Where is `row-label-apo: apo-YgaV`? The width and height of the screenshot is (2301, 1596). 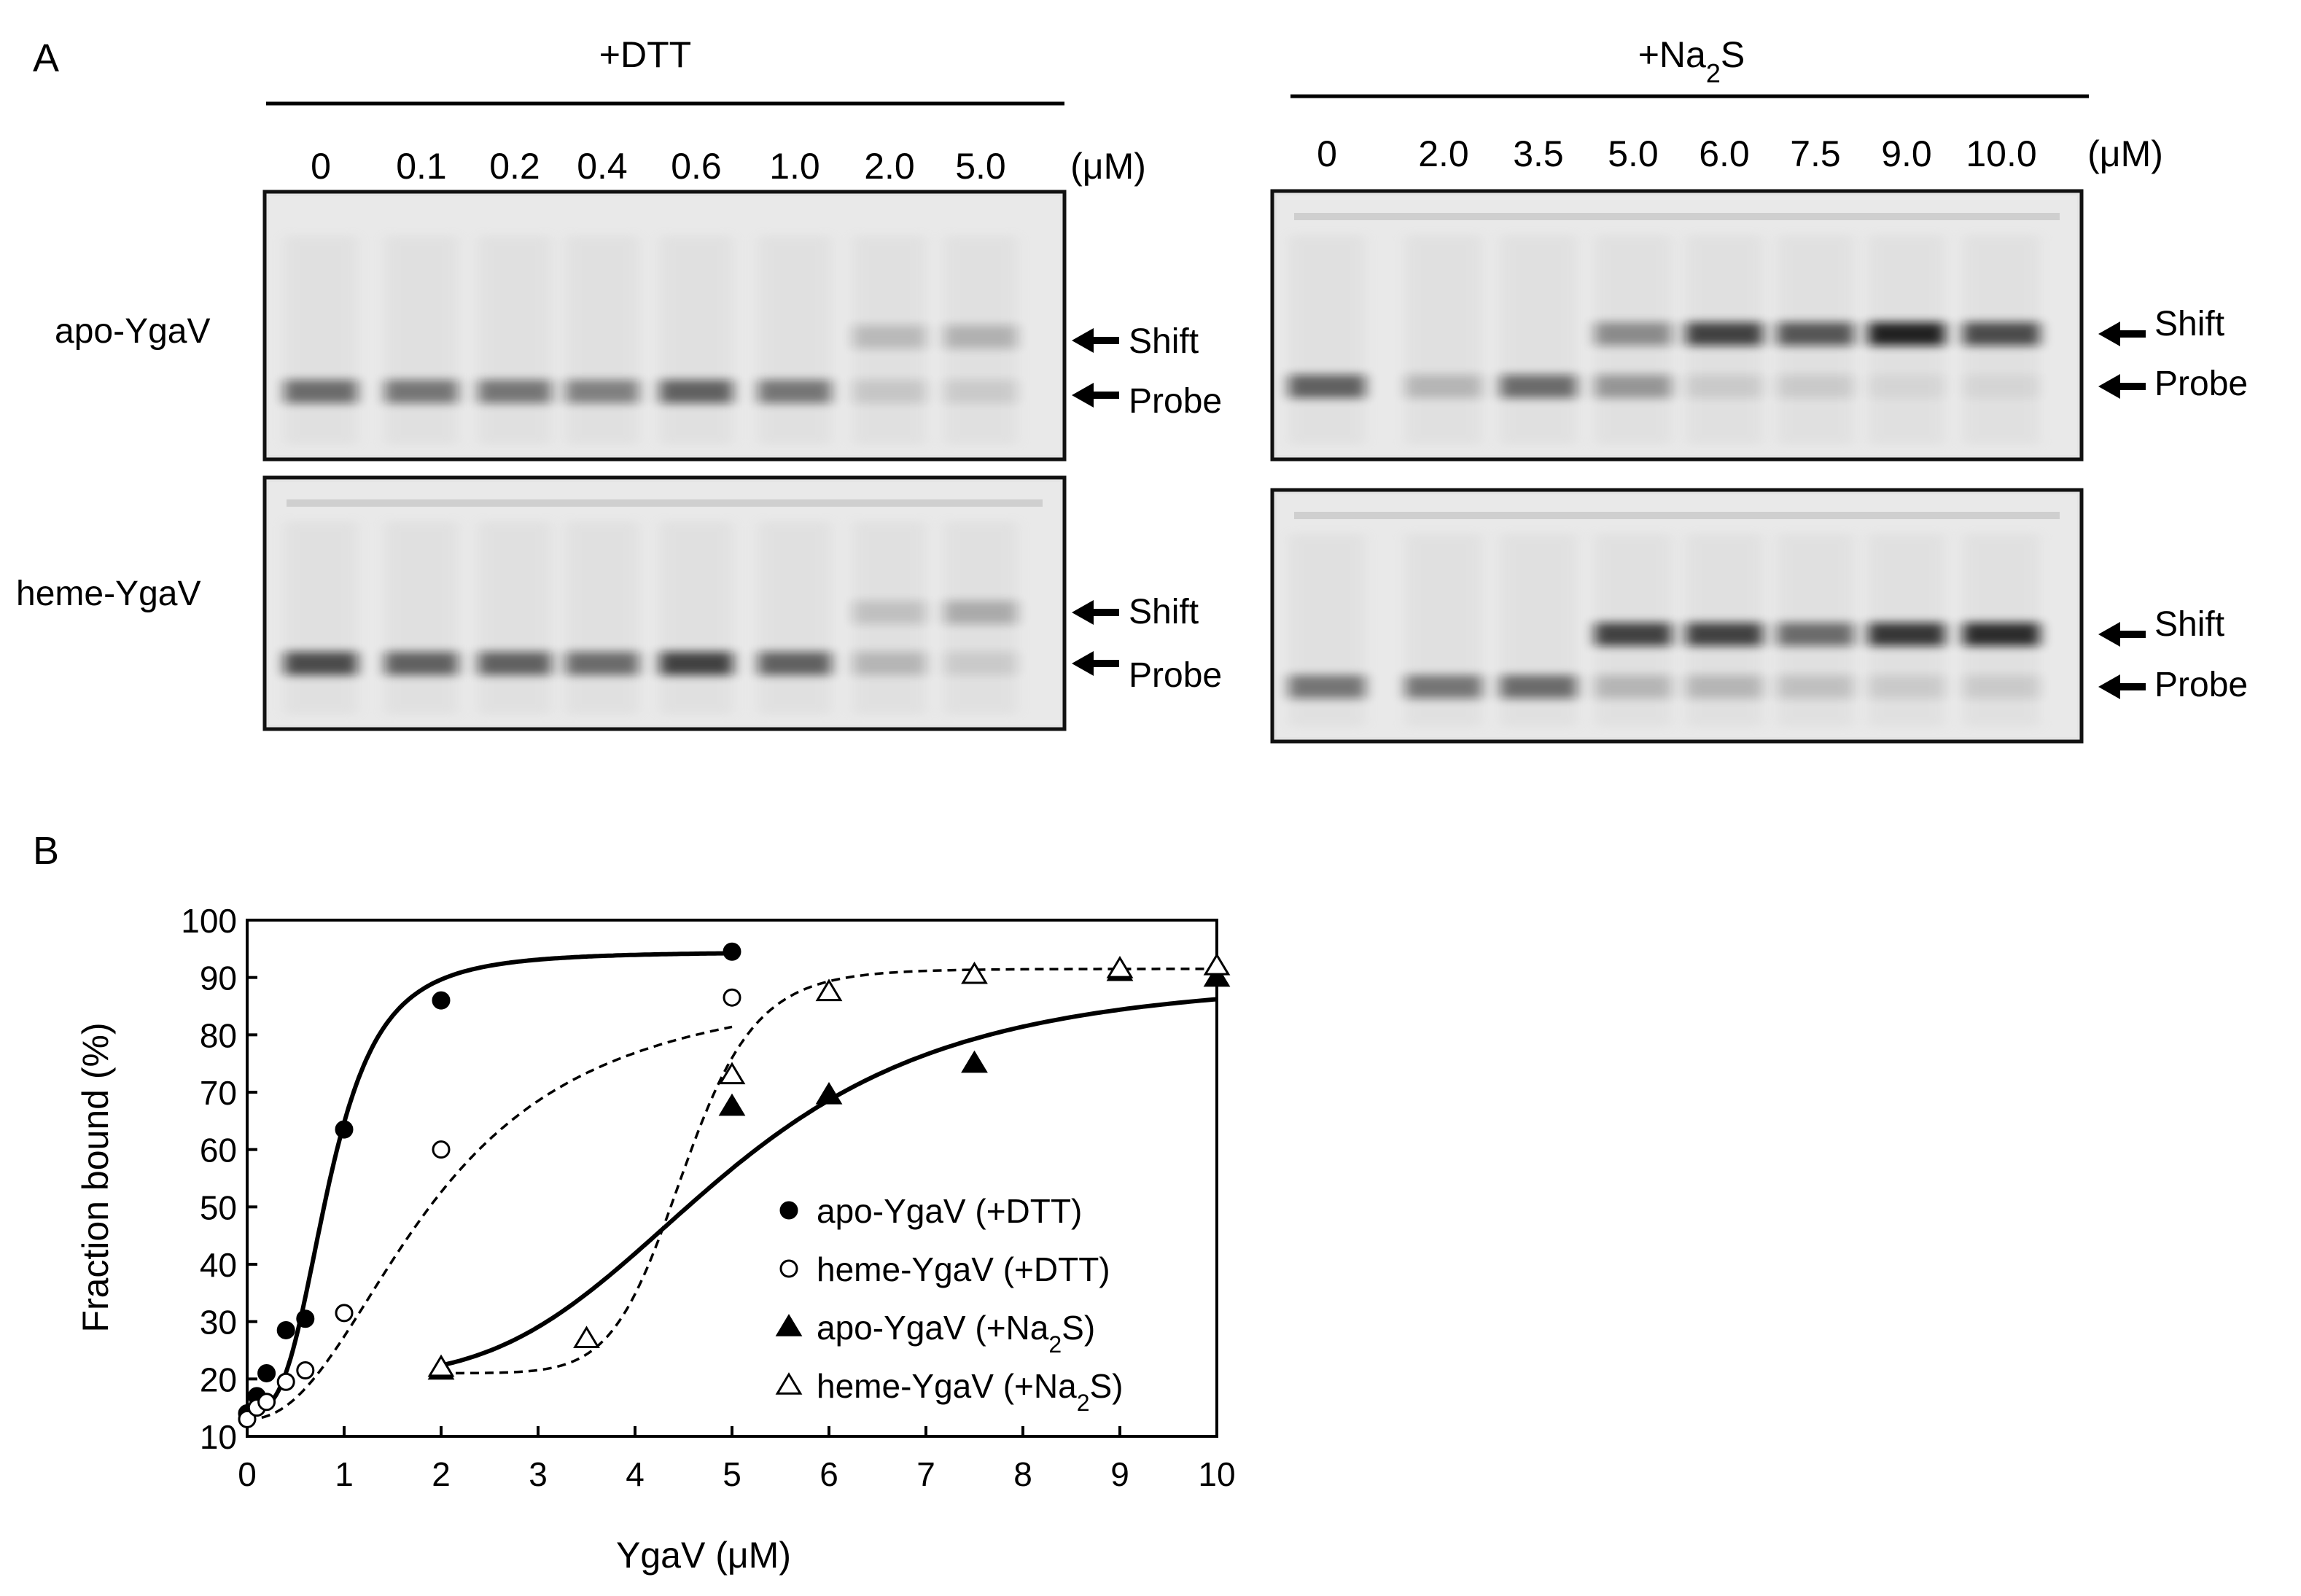
row-label-apo: apo-YgaV is located at coordinates (133, 331).